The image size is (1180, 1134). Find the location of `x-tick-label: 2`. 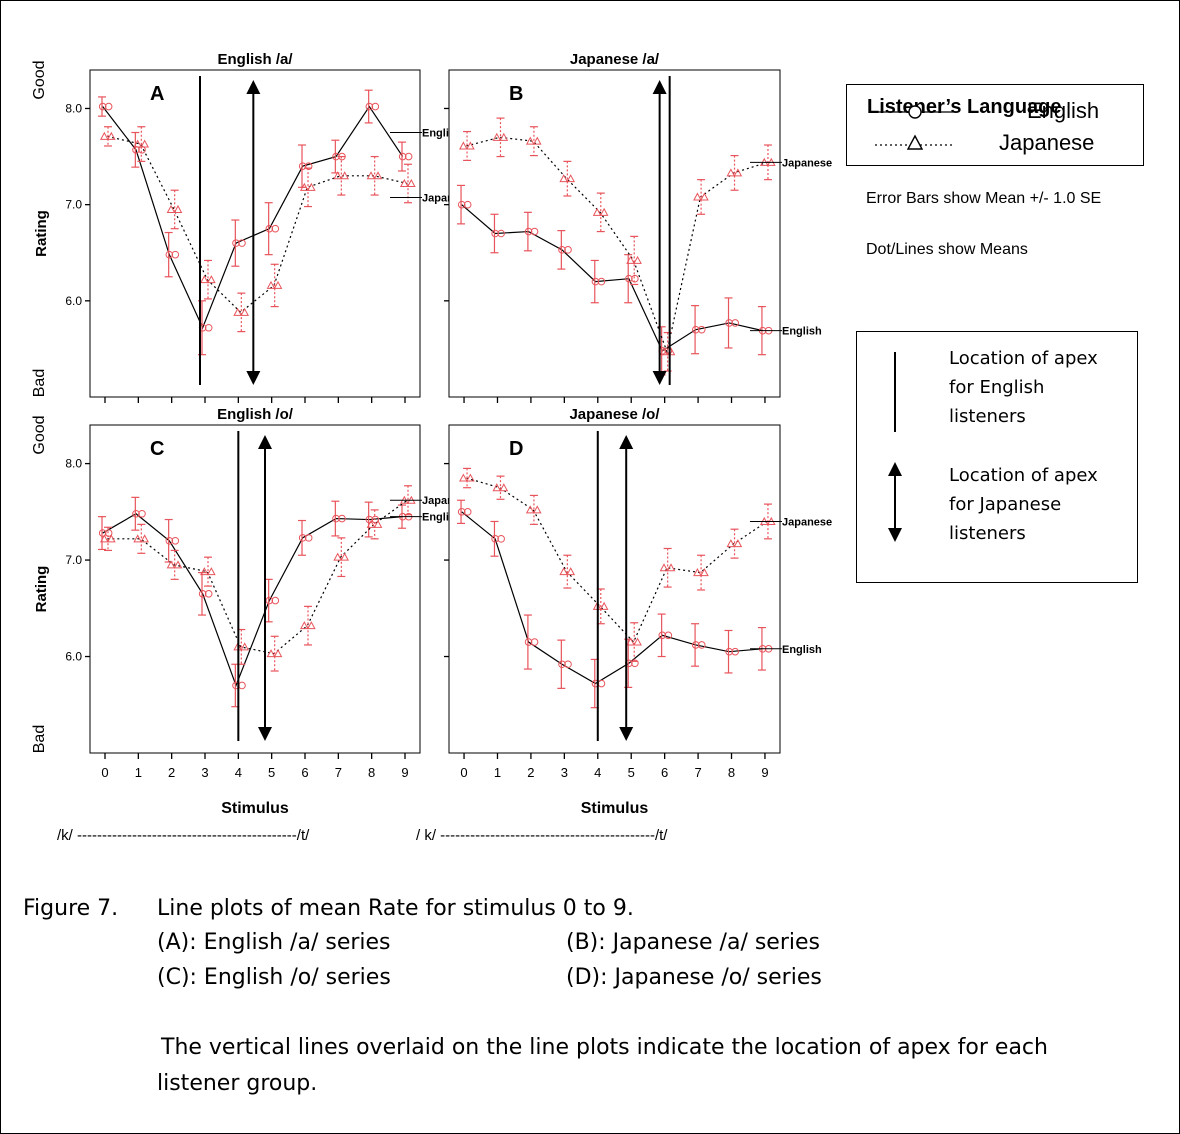

x-tick-label: 2 is located at coordinates (530, 772).